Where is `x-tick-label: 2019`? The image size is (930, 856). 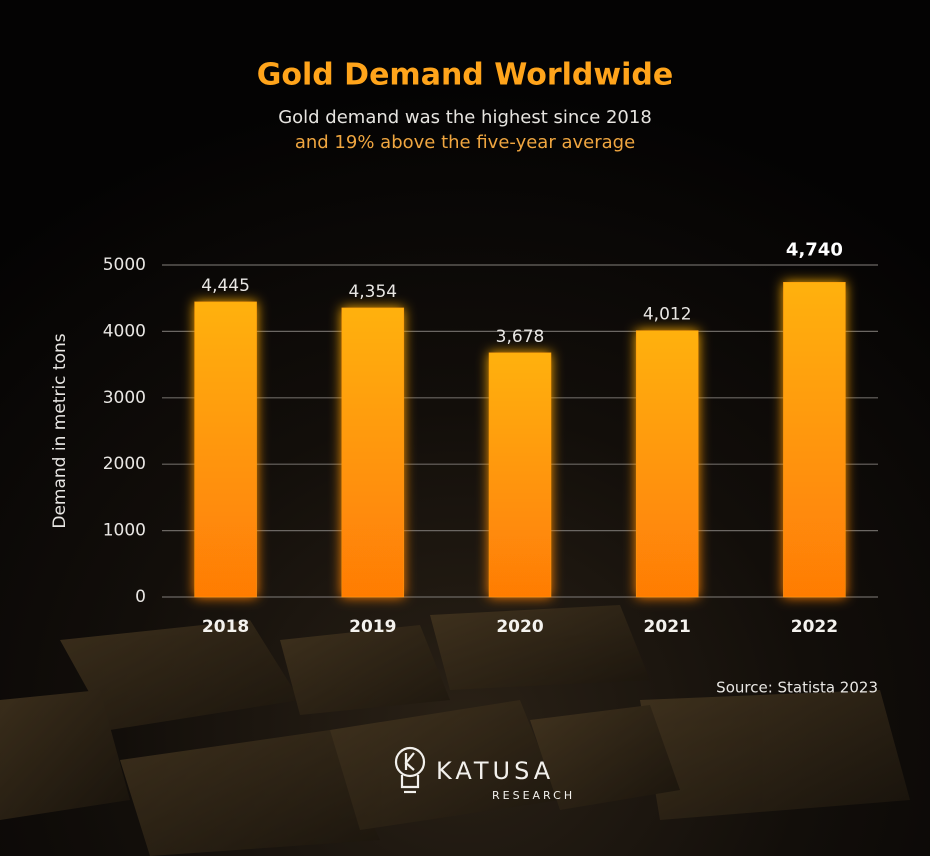
x-tick-label: 2019 is located at coordinates (372, 627).